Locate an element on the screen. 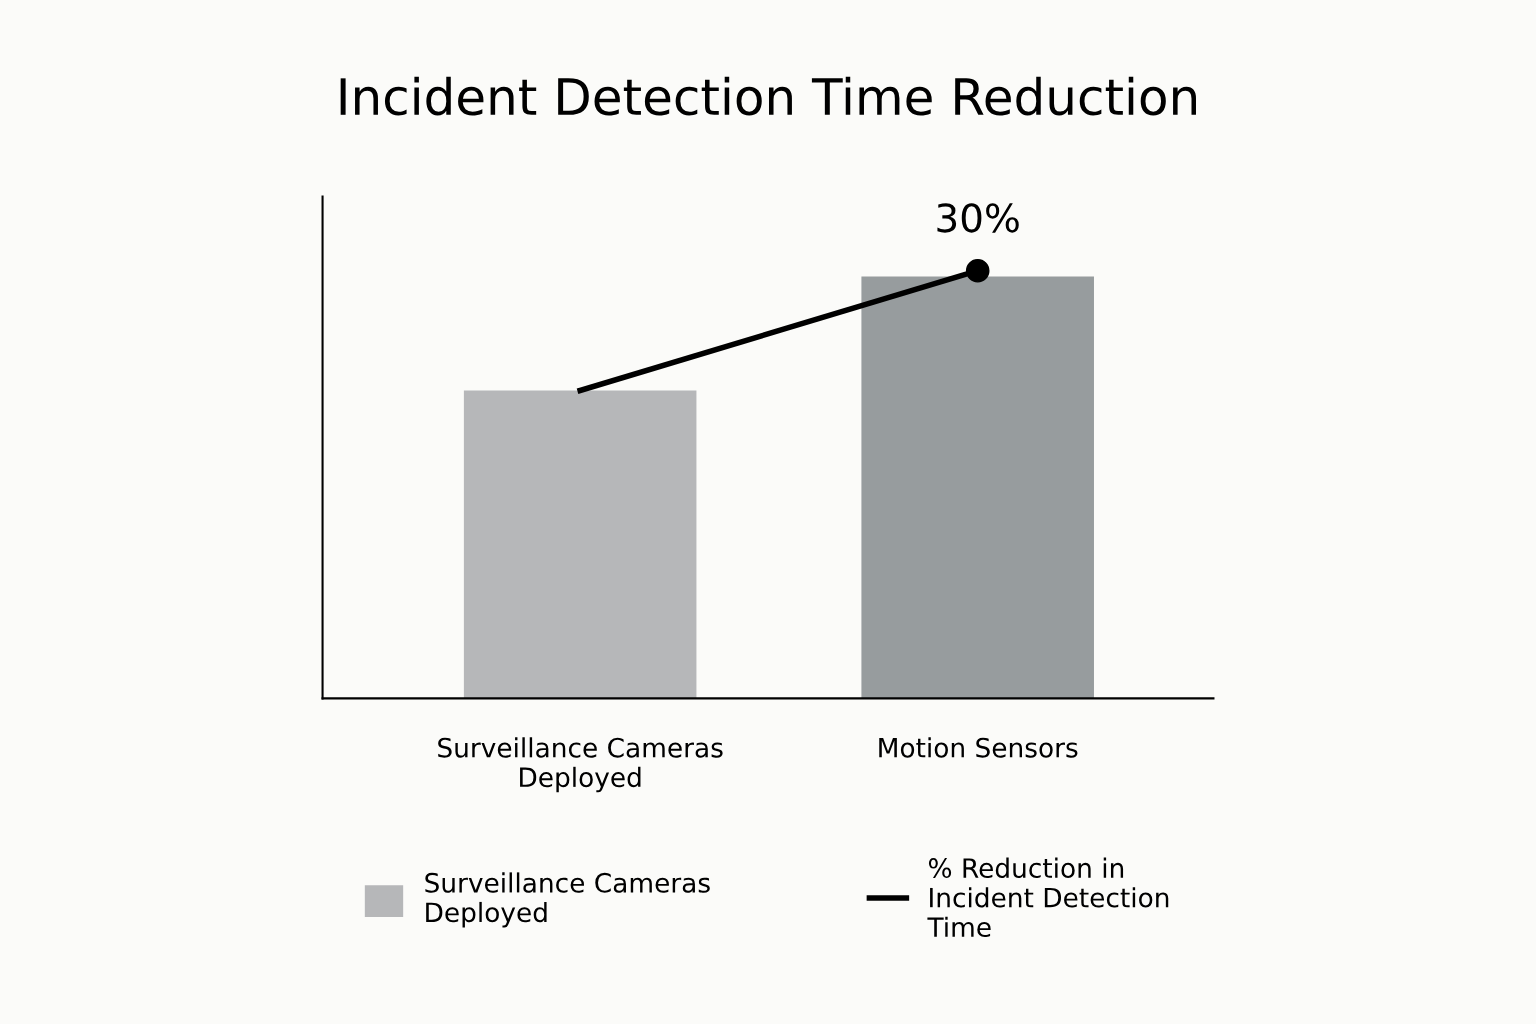 This screenshot has width=1536, height=1024. x-tick-label: Motion Sensors is located at coordinates (978, 747).